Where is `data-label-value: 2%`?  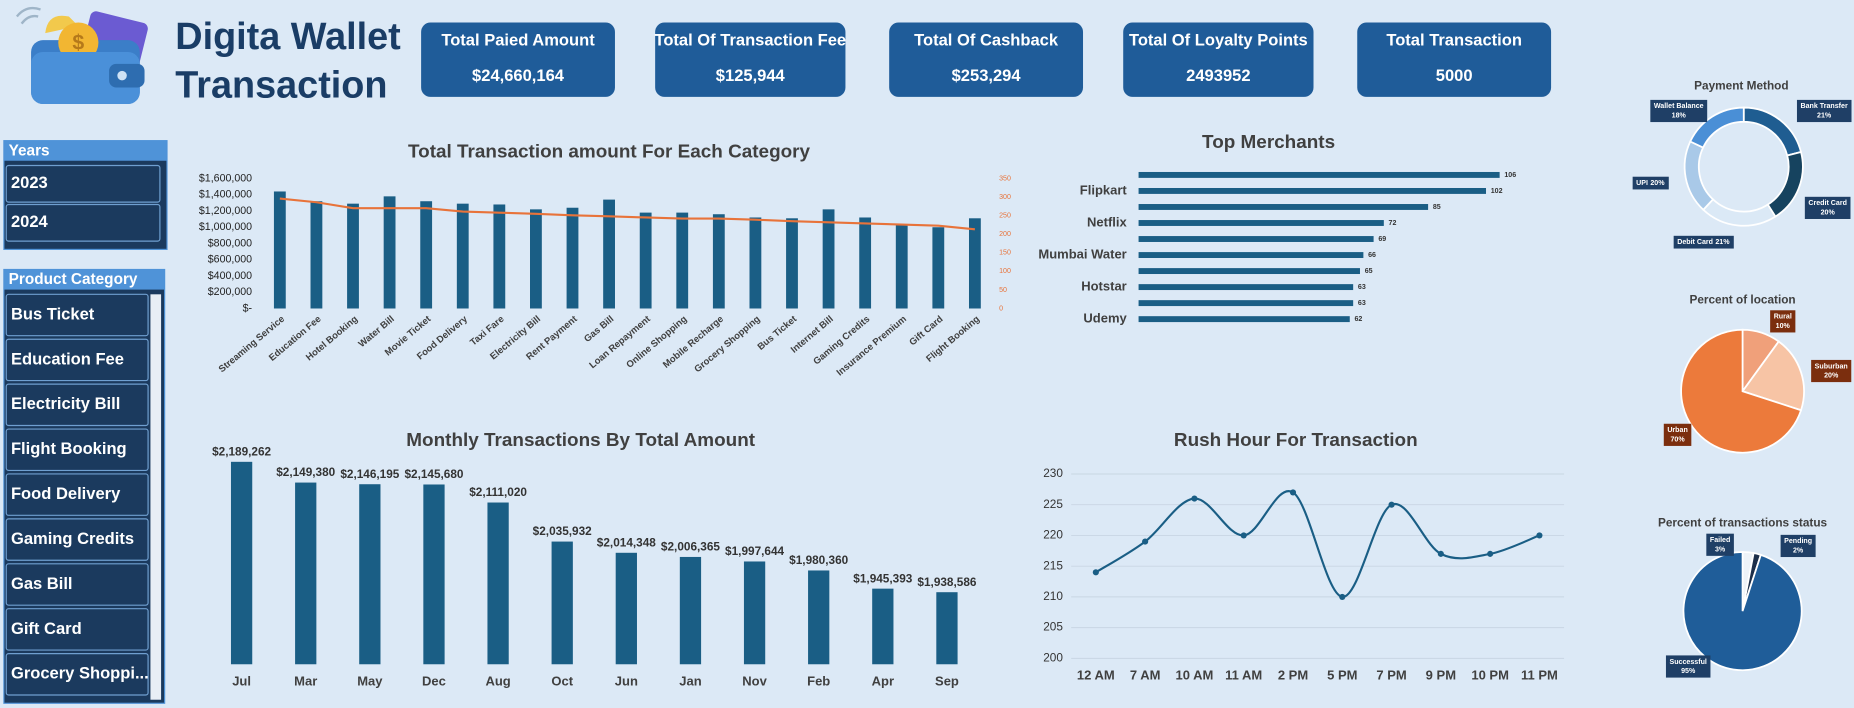 data-label-value: 2% is located at coordinates (1798, 551).